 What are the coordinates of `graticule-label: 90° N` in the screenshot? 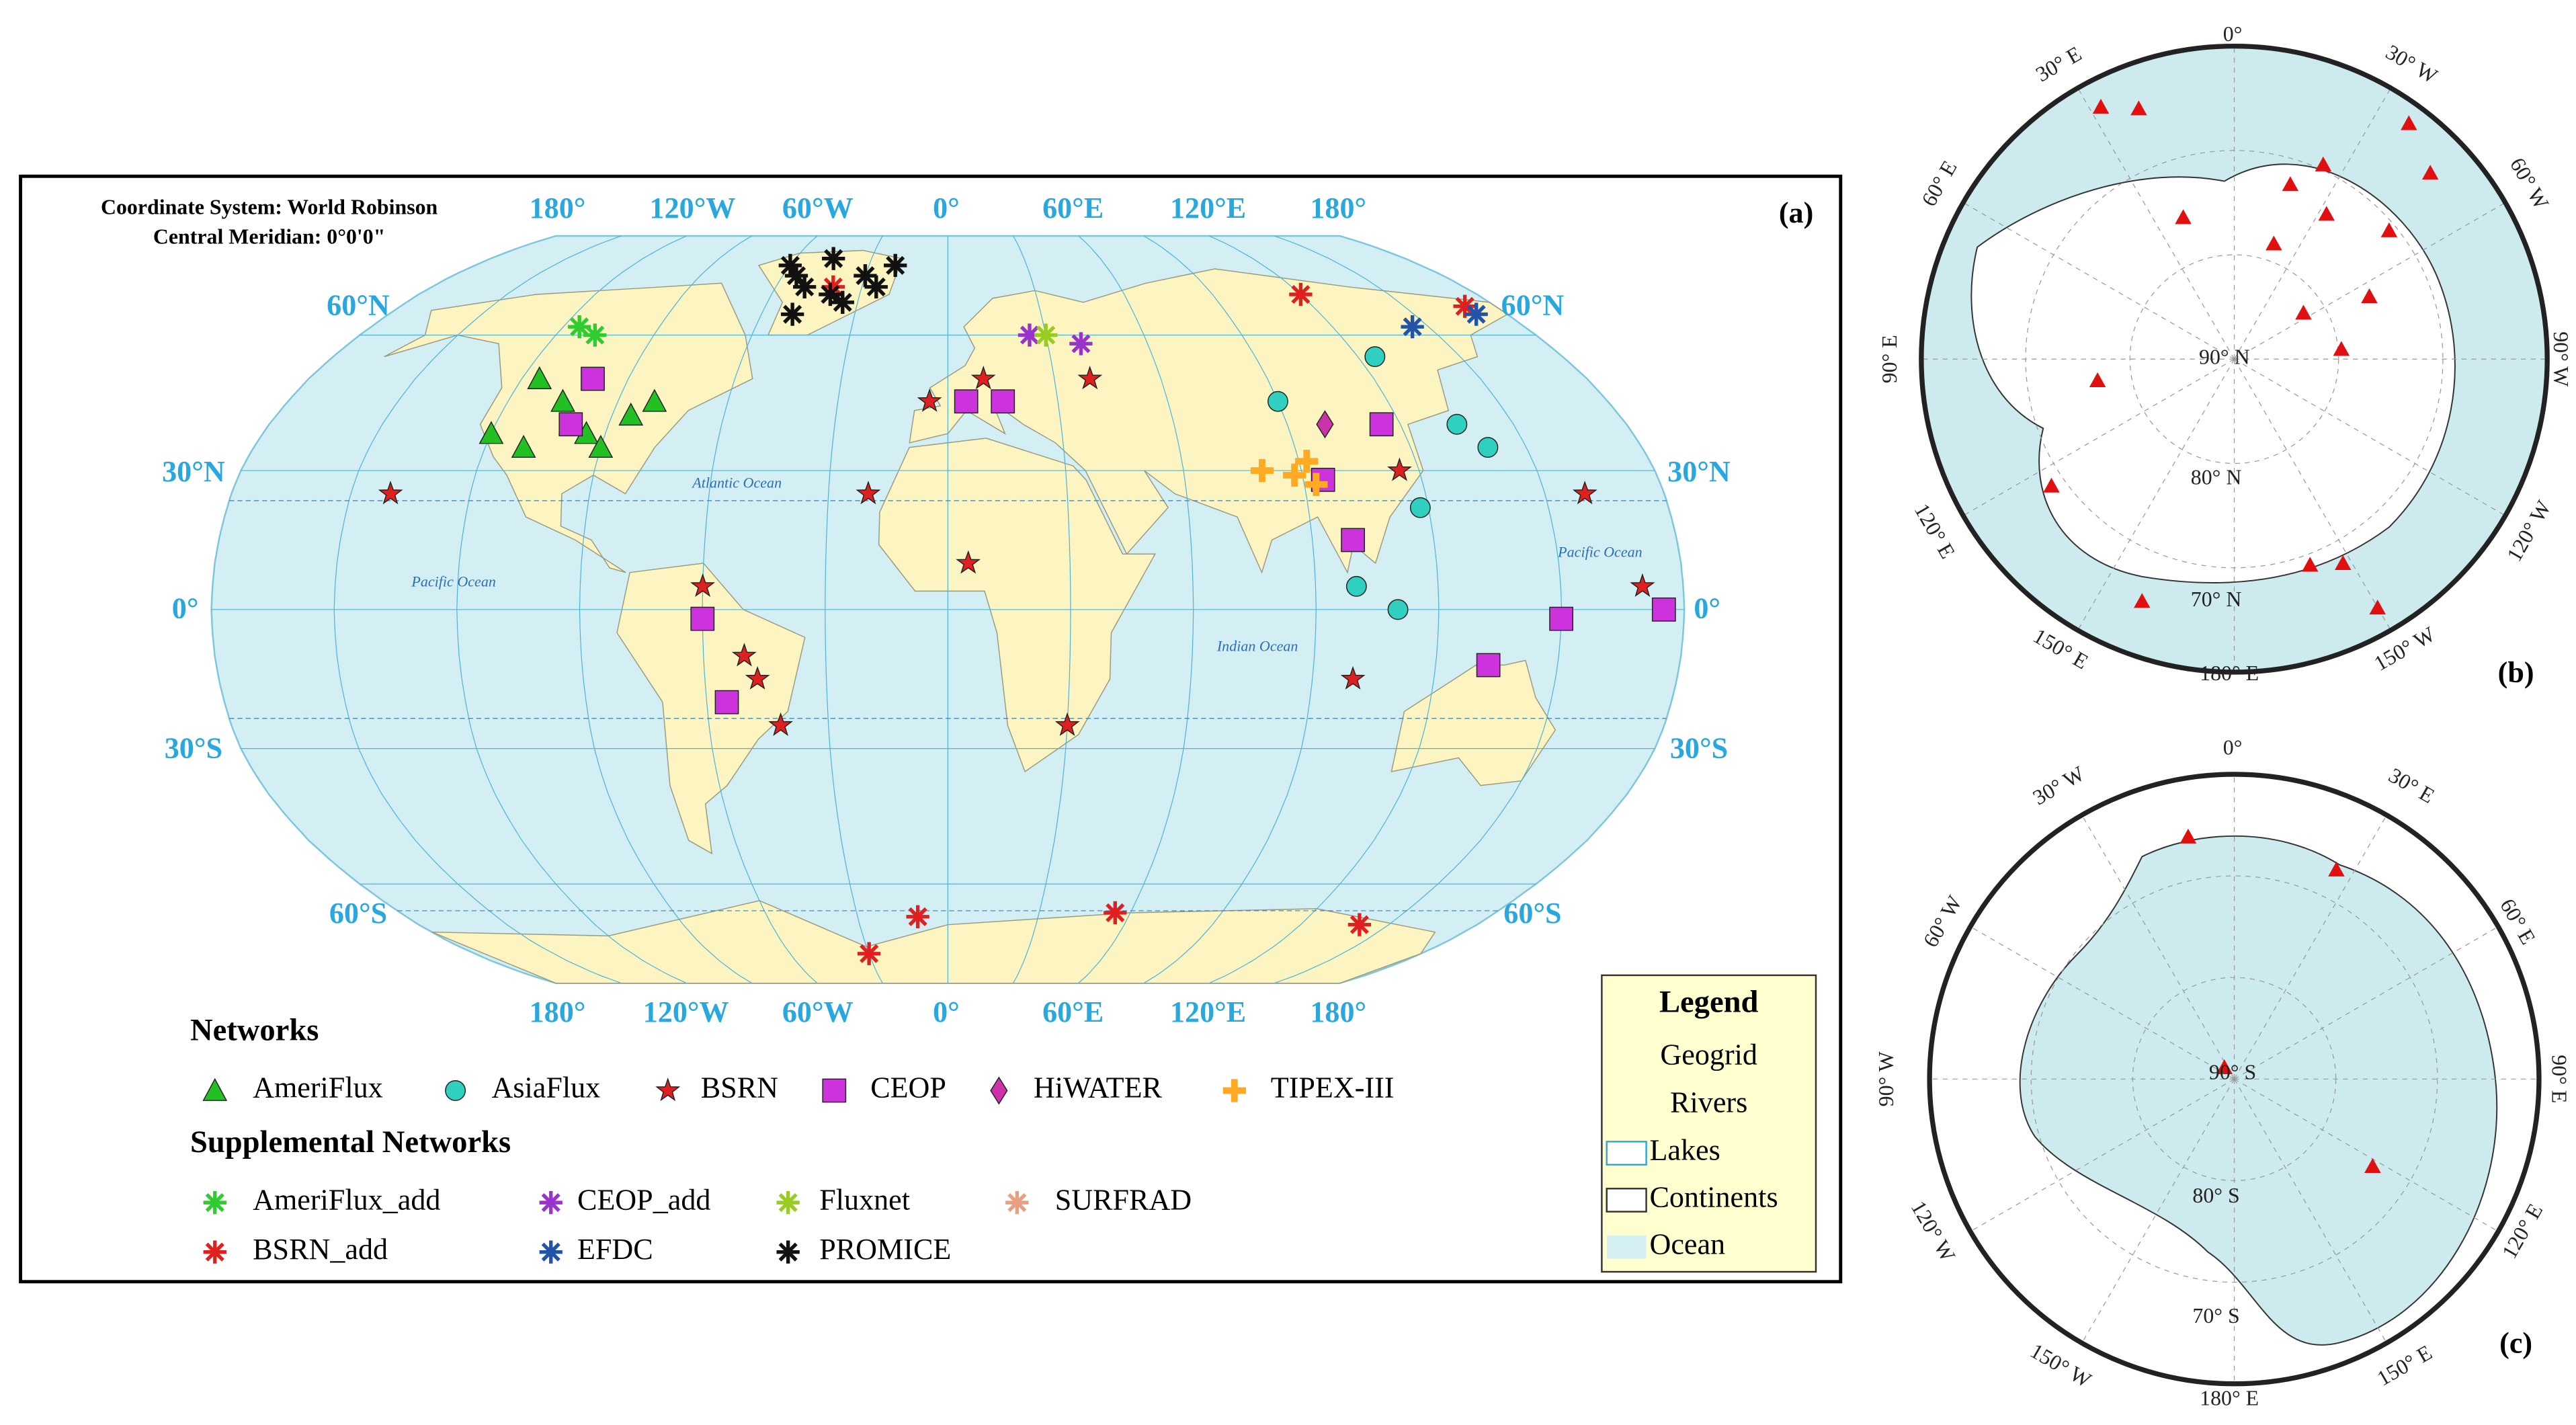 It's located at (2224, 357).